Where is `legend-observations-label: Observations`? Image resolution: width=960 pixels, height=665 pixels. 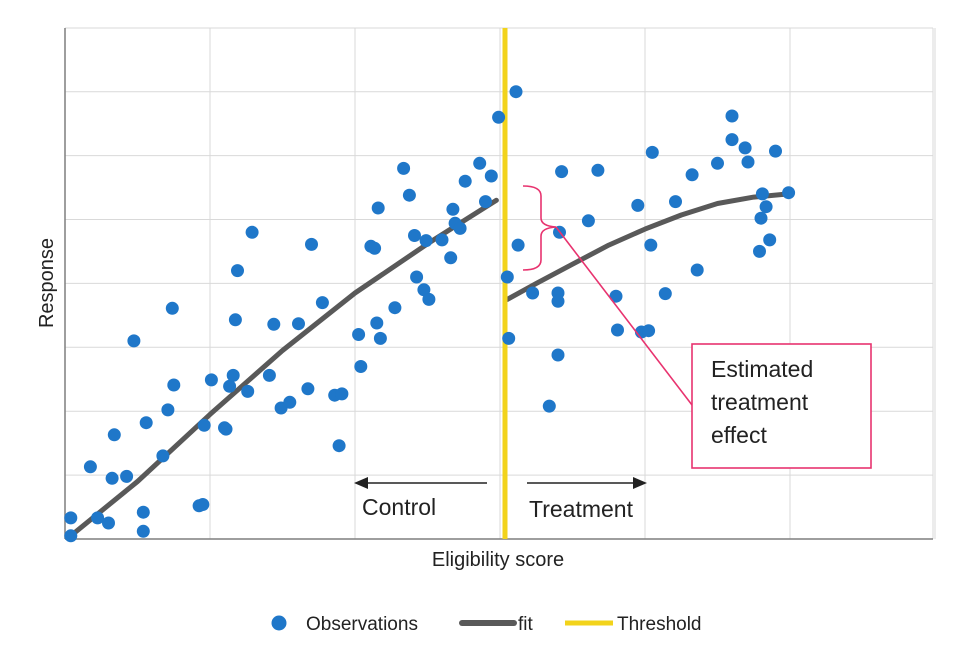
legend-observations-label: Observations is located at coordinates (362, 624).